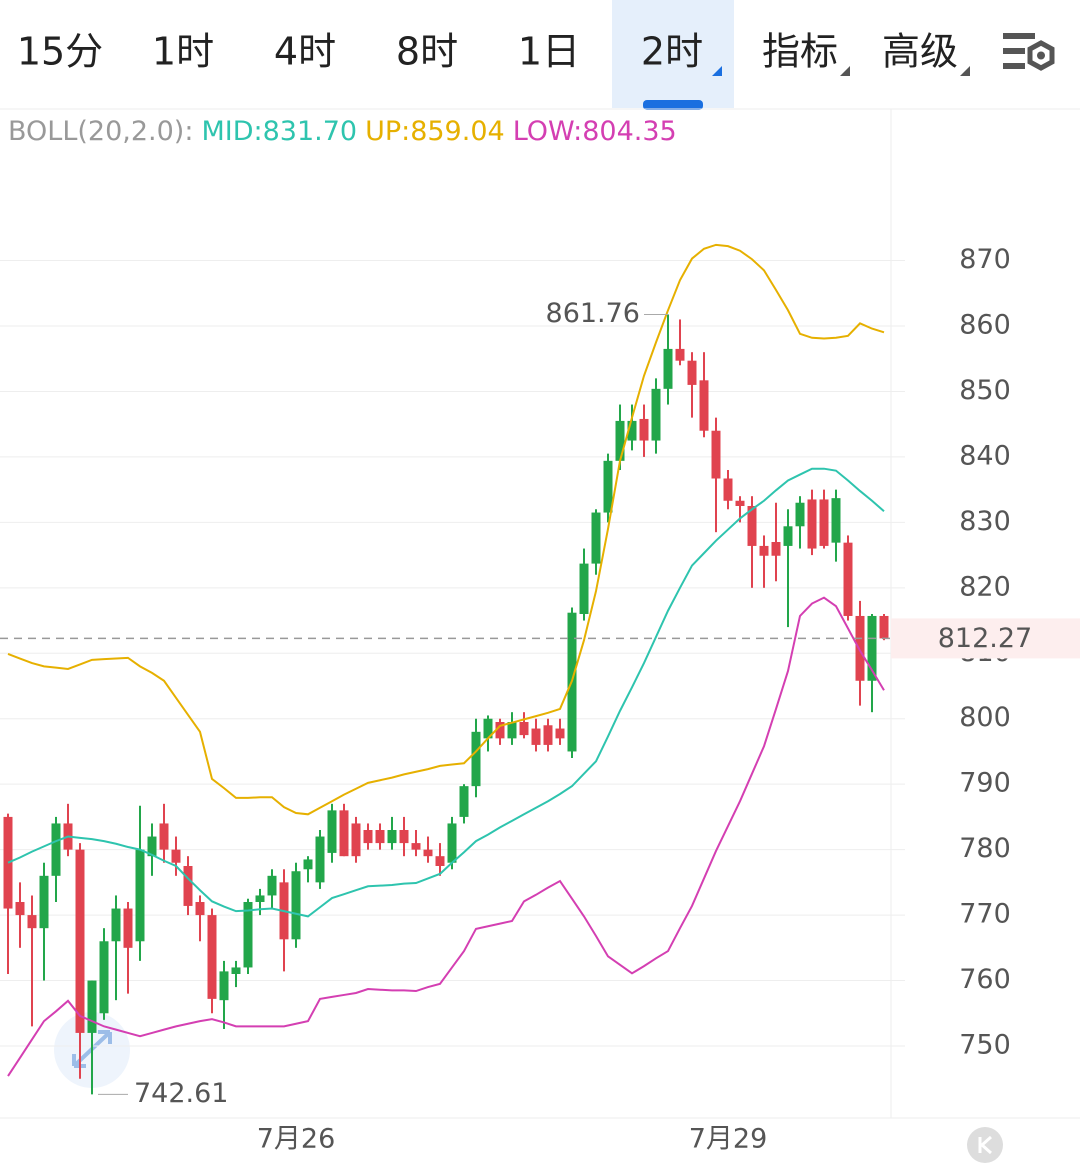 The image size is (1080, 1171). Describe the element at coordinates (800, 52) in the screenshot. I see `tab: 指标` at that location.